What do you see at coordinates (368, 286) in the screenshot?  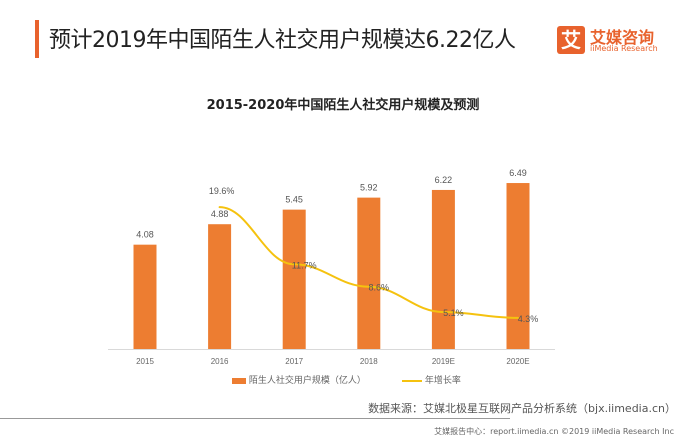 I see `growth-point-2018` at bounding box center [368, 286].